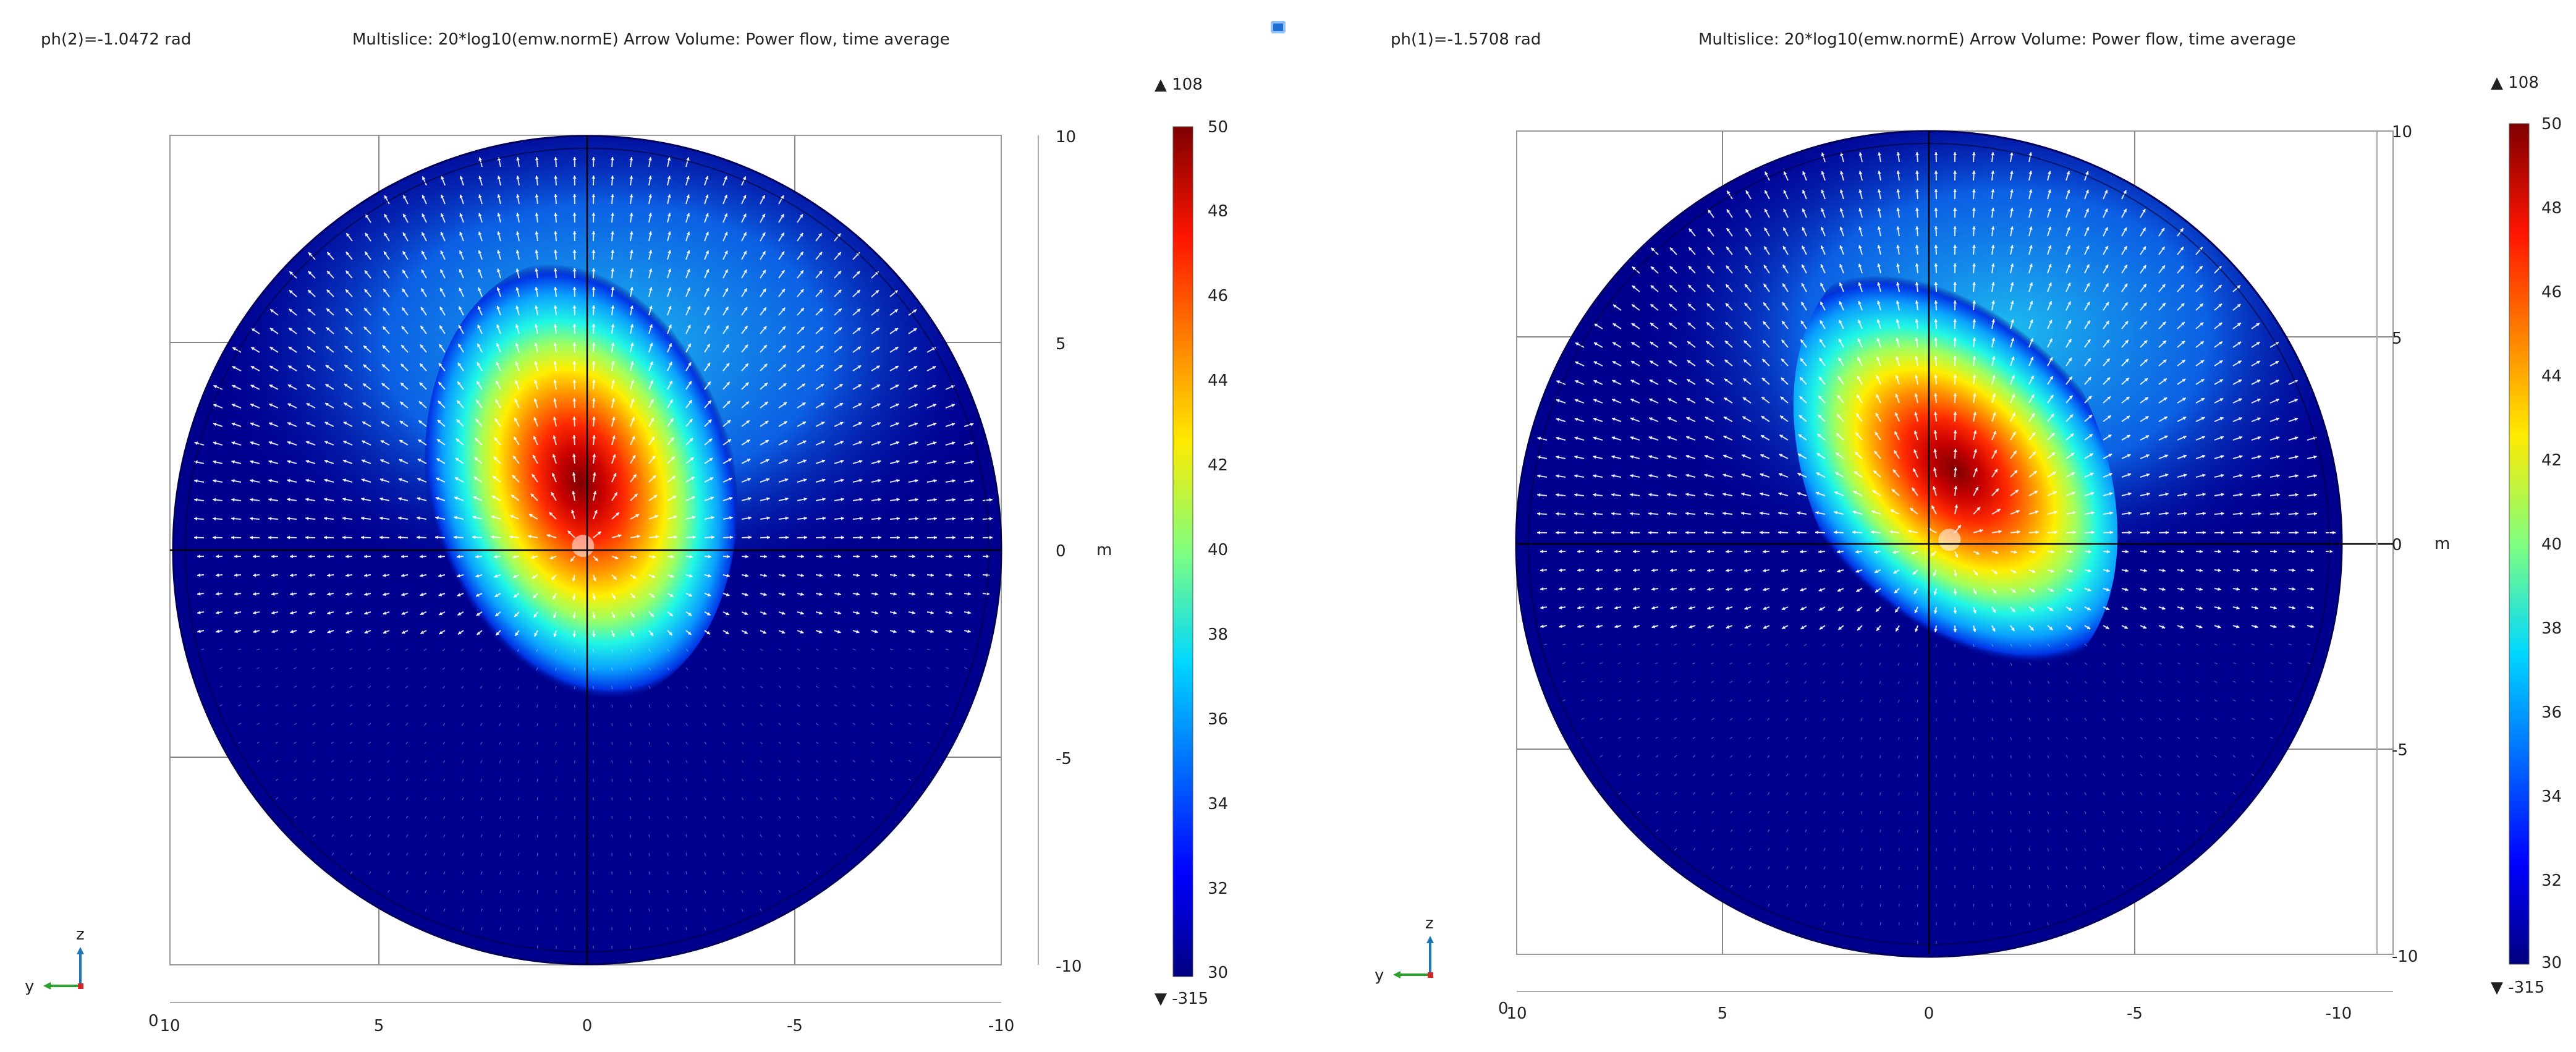  I want to click on image-icon, so click(1278, 27).